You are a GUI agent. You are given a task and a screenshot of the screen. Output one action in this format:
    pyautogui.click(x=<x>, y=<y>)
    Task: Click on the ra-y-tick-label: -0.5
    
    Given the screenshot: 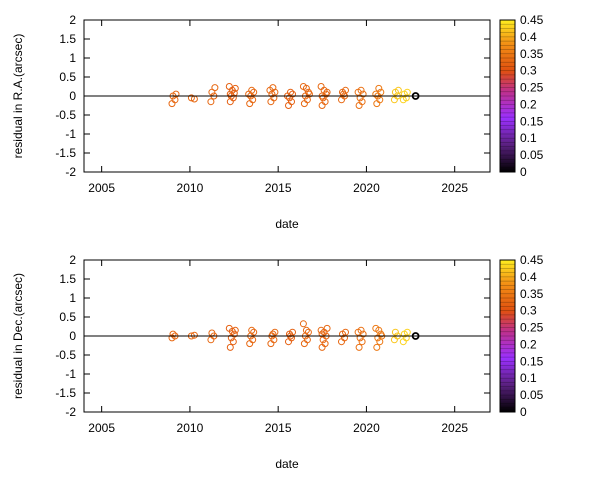 What is the action you would take?
    pyautogui.click(x=65, y=115)
    